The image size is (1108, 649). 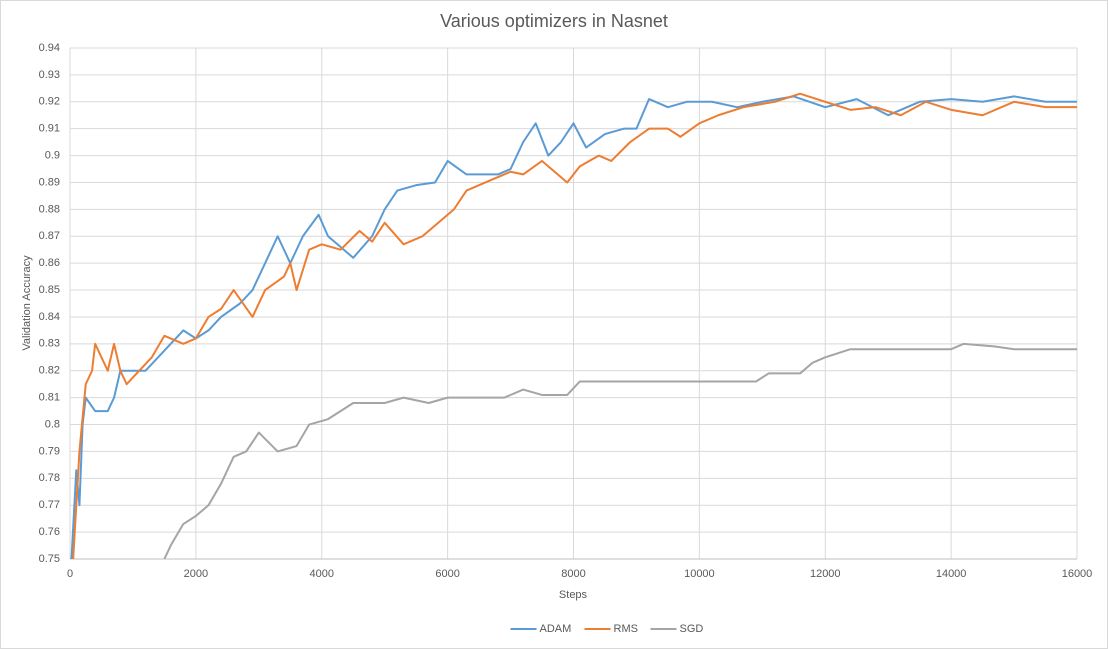 What do you see at coordinates (49, 236) in the screenshot?
I see `y-tick-label: 0.87` at bounding box center [49, 236].